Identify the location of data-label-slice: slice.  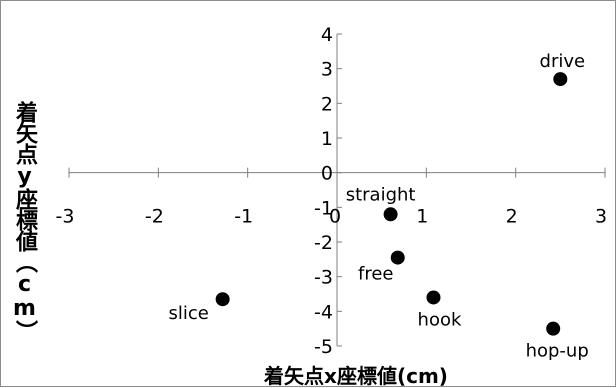
(188, 313).